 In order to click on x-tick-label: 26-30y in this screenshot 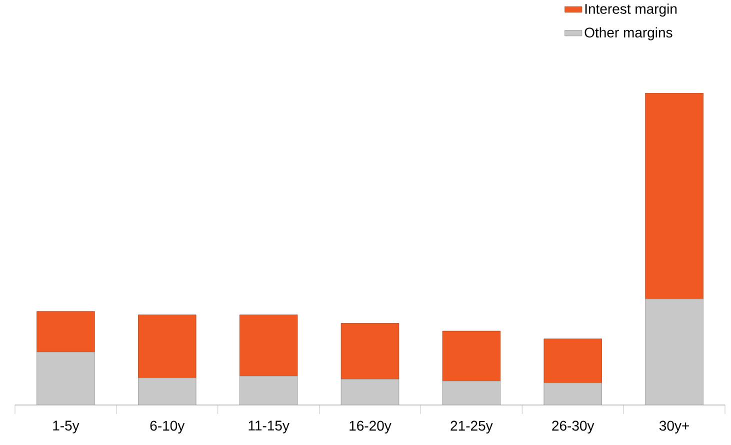, I will do `click(573, 427)`.